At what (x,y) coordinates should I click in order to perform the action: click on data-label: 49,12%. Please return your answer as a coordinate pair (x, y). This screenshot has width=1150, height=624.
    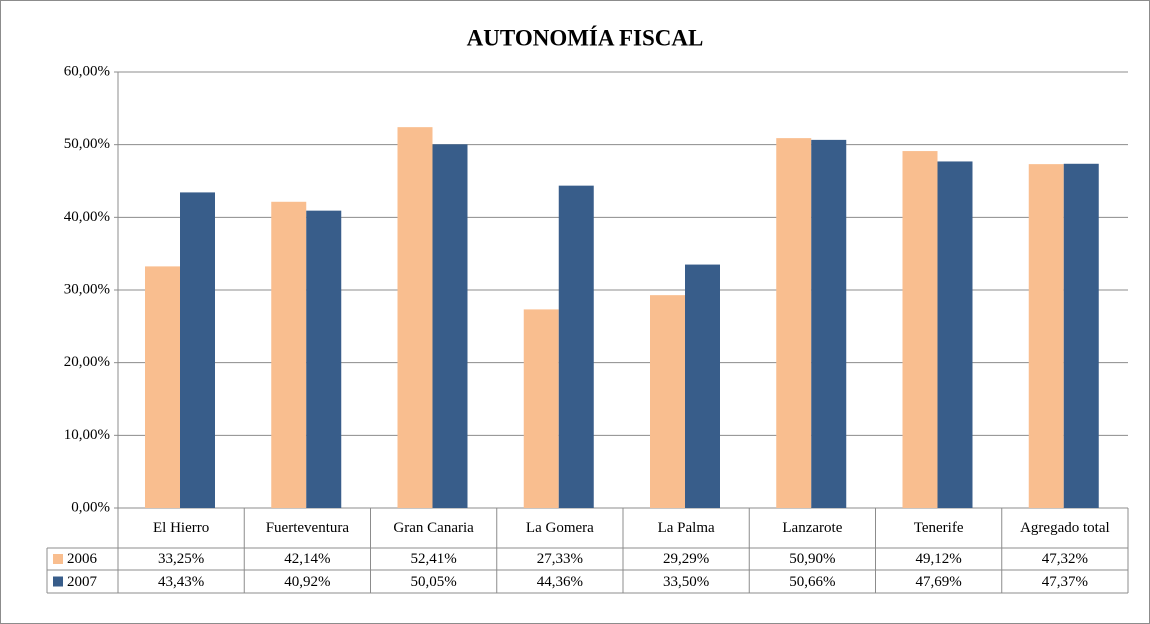
    Looking at the image, I should click on (938, 559).